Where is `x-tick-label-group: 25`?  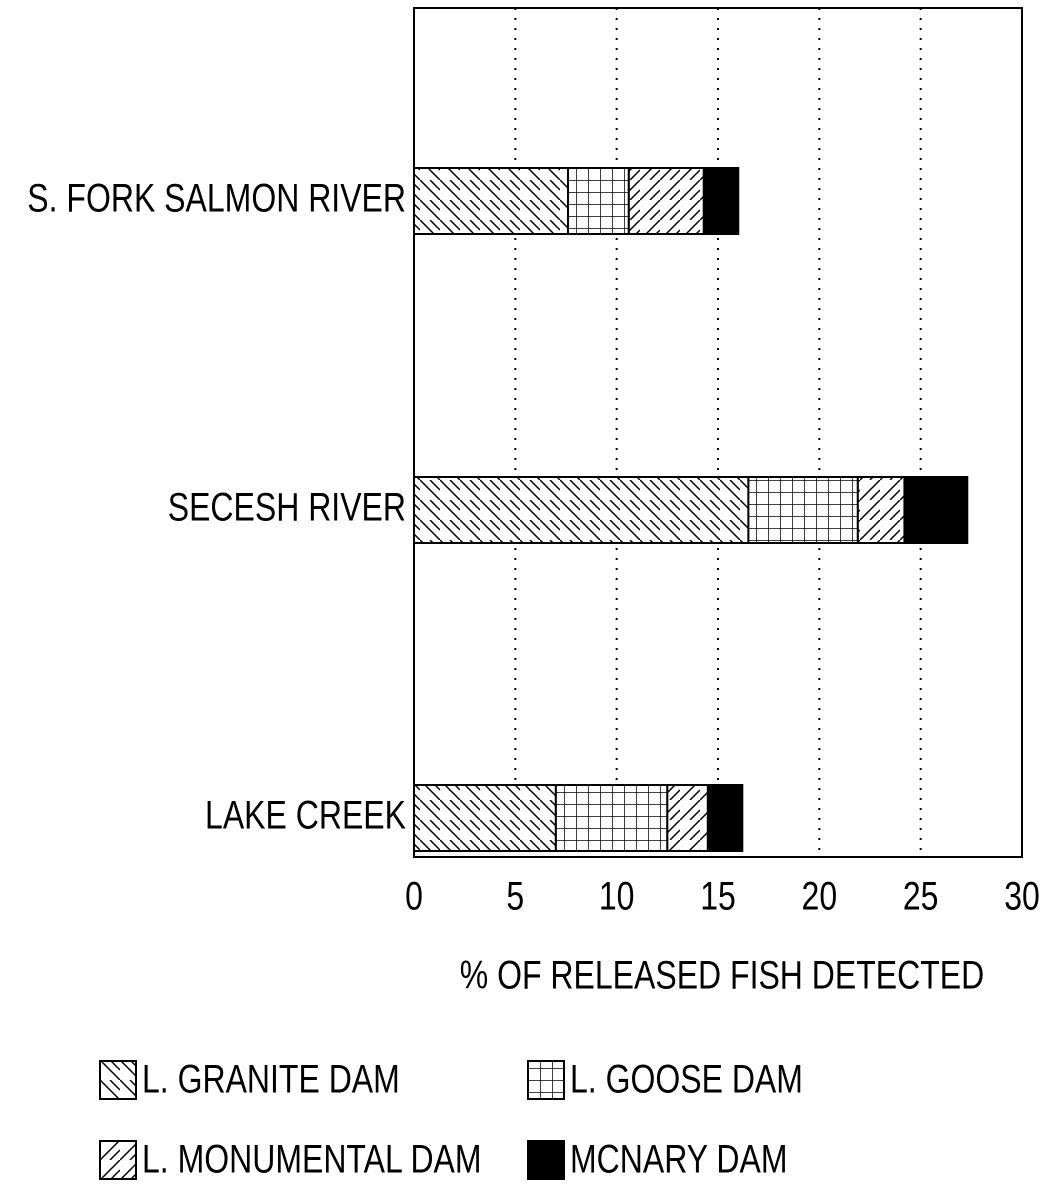 x-tick-label-group: 25 is located at coordinates (921, 895).